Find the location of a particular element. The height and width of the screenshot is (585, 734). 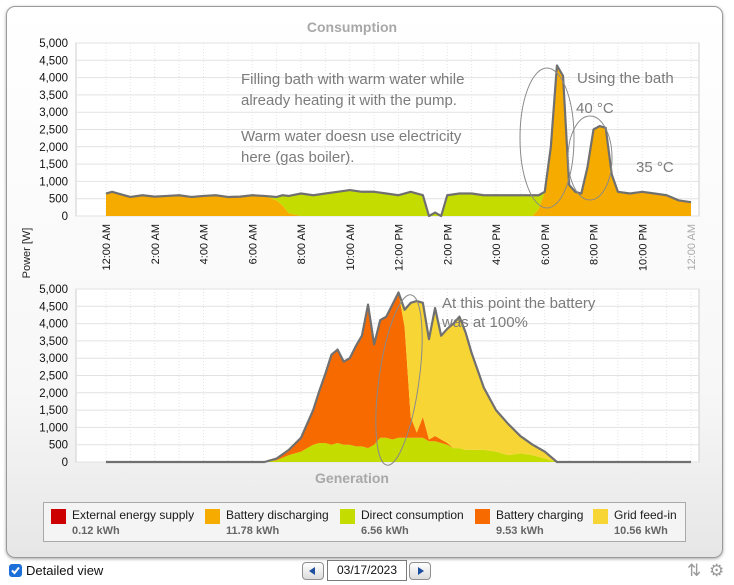

series-area-direct-consumption is located at coordinates (398, 449).